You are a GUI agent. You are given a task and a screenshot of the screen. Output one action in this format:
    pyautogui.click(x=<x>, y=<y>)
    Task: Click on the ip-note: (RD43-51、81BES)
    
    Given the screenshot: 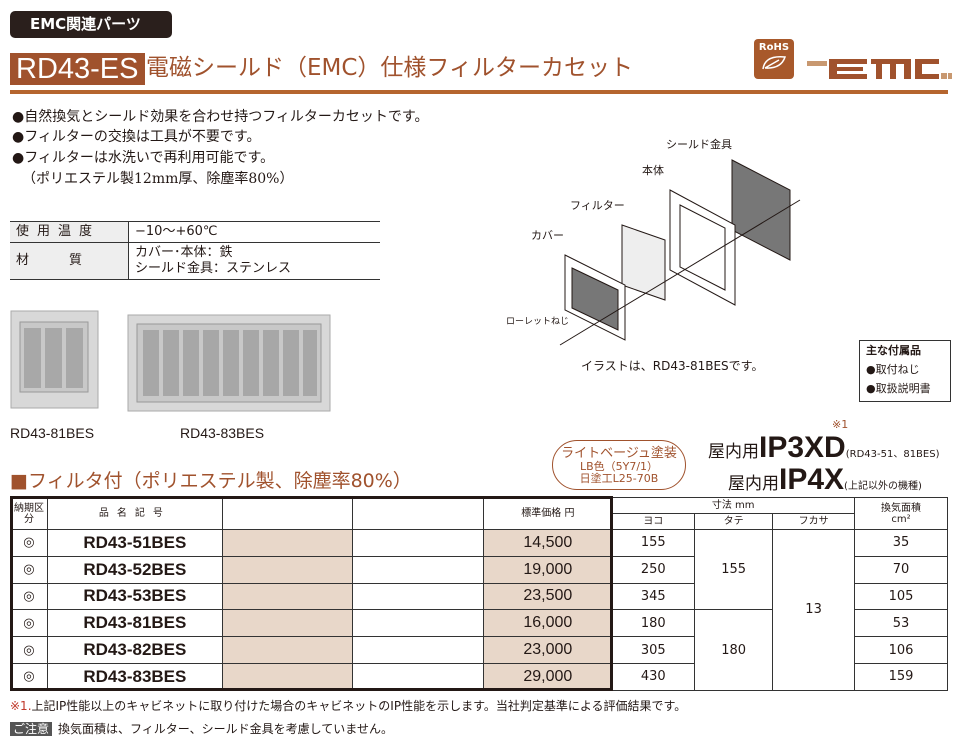 What is the action you would take?
    pyautogui.click(x=892, y=454)
    